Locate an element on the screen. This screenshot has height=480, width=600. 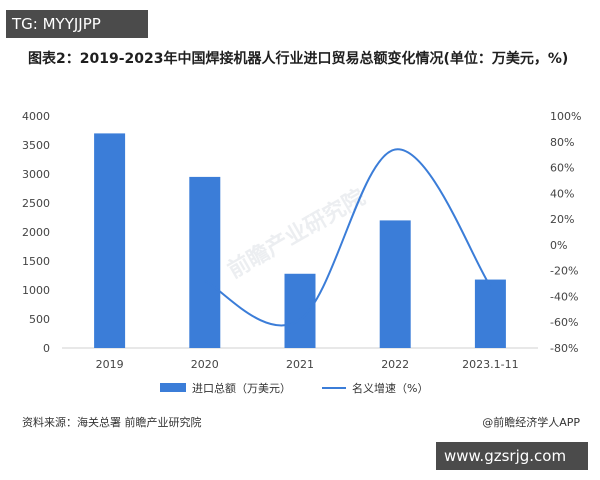
y-left-tick-label: 3000 is located at coordinates (36, 174).